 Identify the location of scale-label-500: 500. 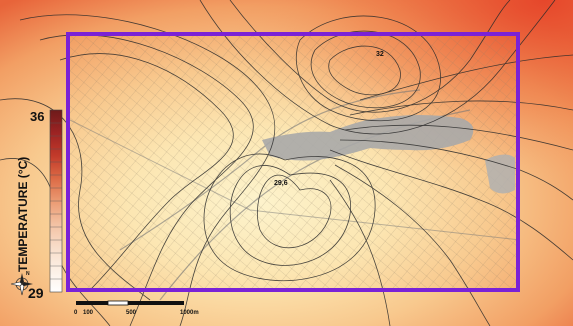
(131, 313).